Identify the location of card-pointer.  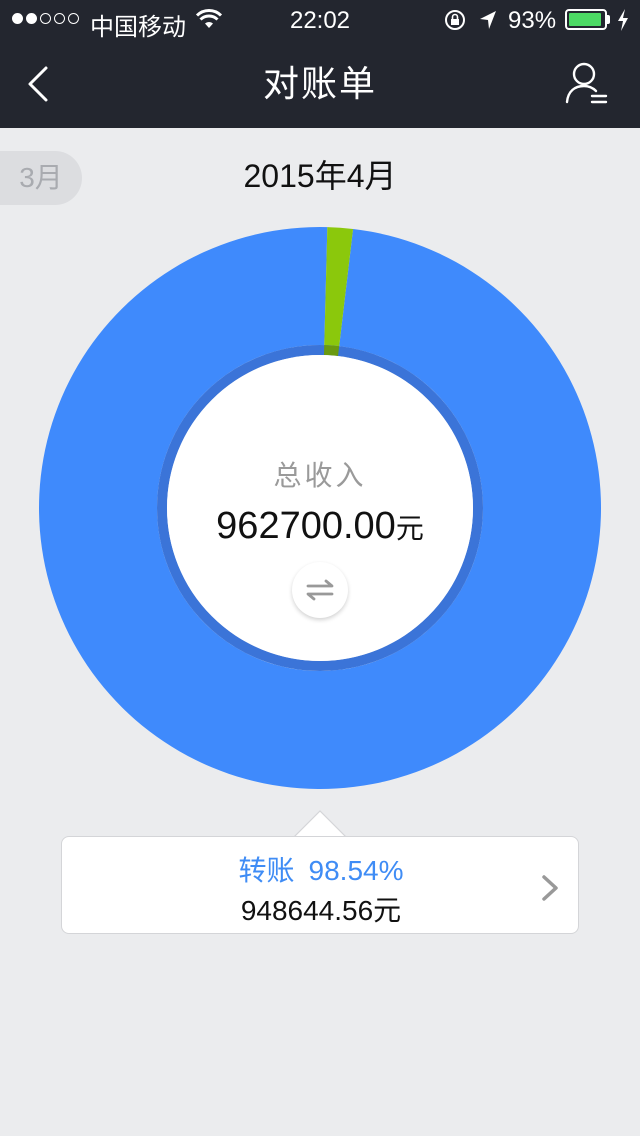
(320, 824).